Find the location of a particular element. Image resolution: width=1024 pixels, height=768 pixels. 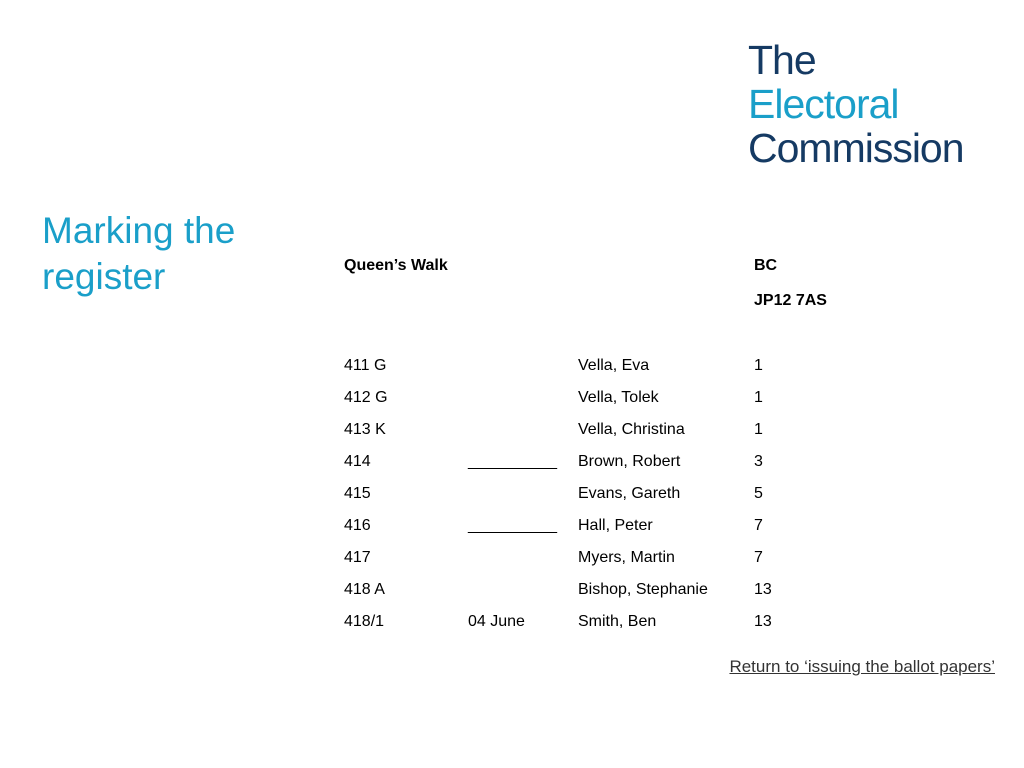

elector-name: Vella, Eva is located at coordinates (614, 365).